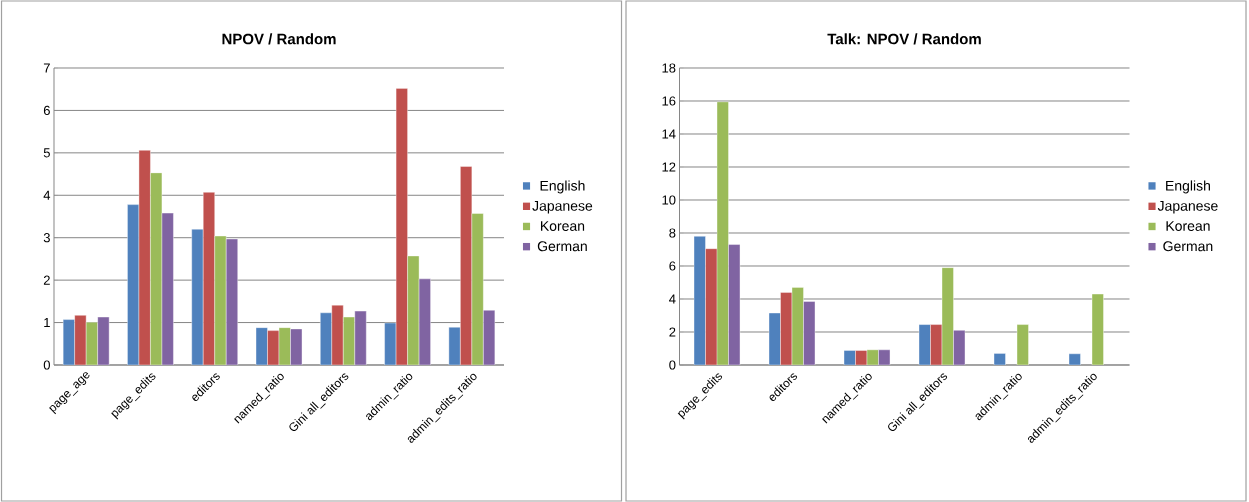  What do you see at coordinates (47, 323) in the screenshot?
I see `y-tick-label: 1` at bounding box center [47, 323].